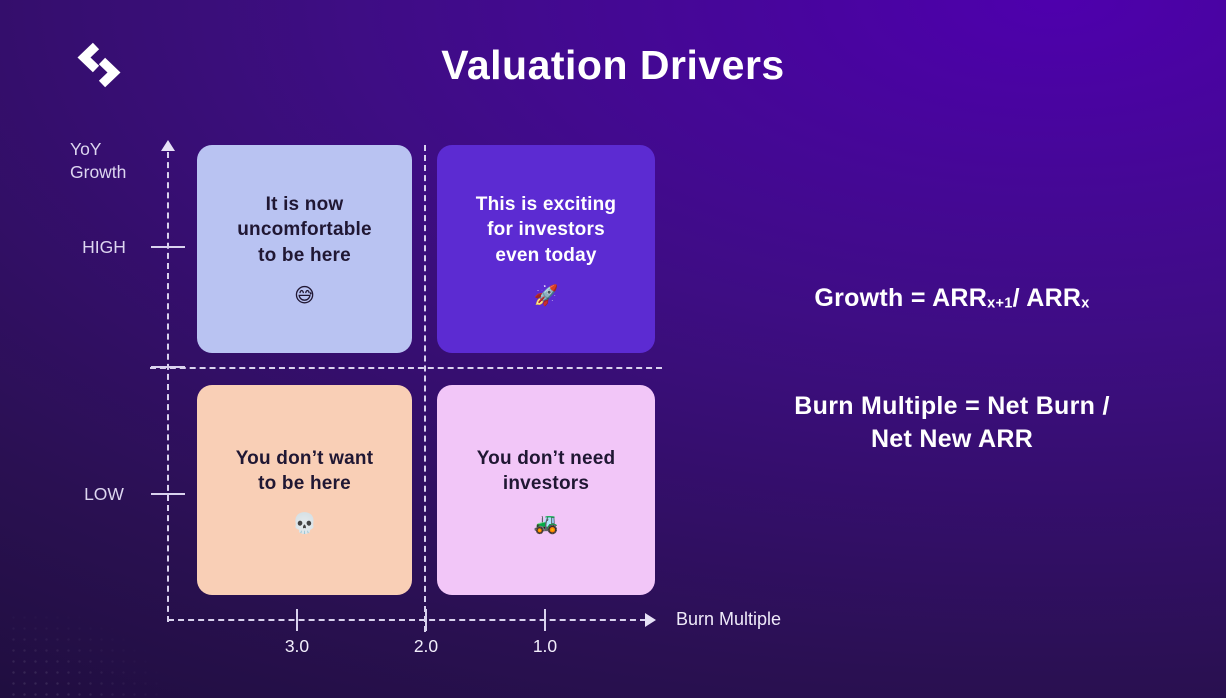  I want to click on double-chevron-icon, so click(99, 65).